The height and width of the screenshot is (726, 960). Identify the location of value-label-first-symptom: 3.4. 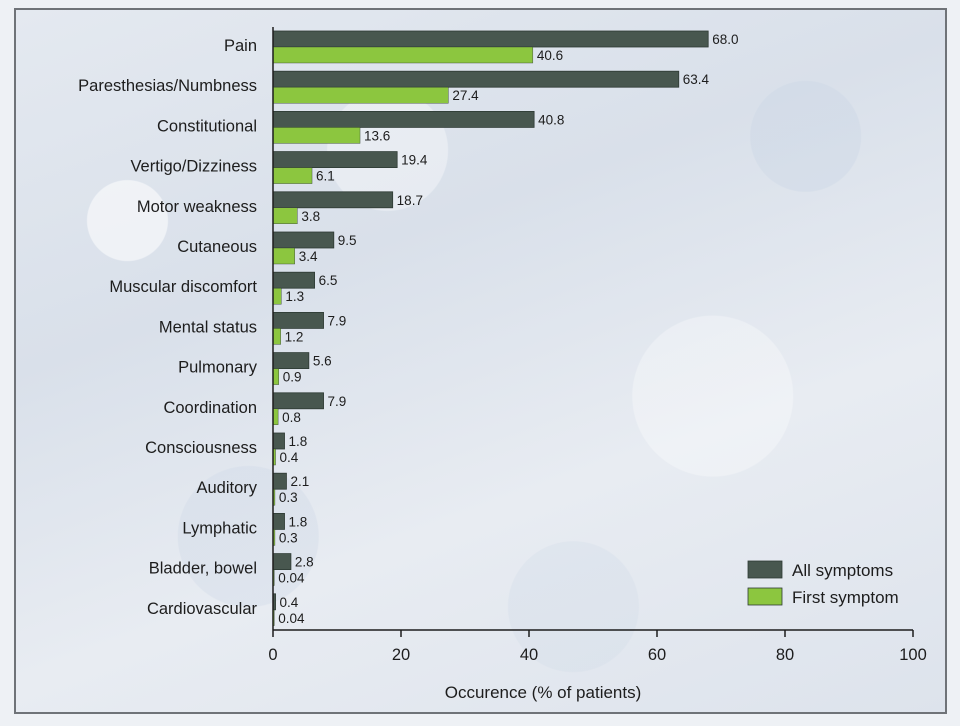
(308, 256).